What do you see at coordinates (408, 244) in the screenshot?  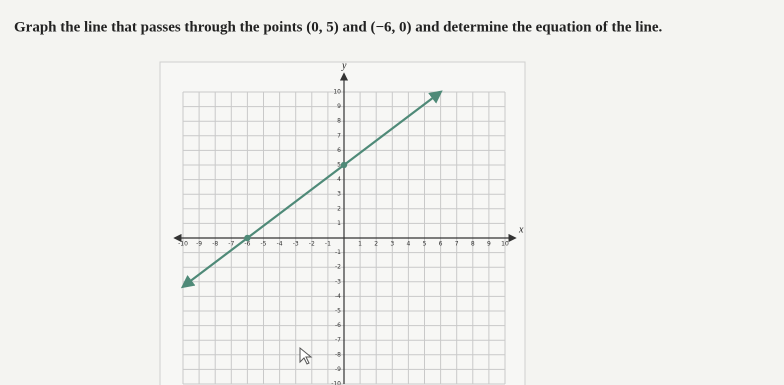 I see `x-tick-label: 4` at bounding box center [408, 244].